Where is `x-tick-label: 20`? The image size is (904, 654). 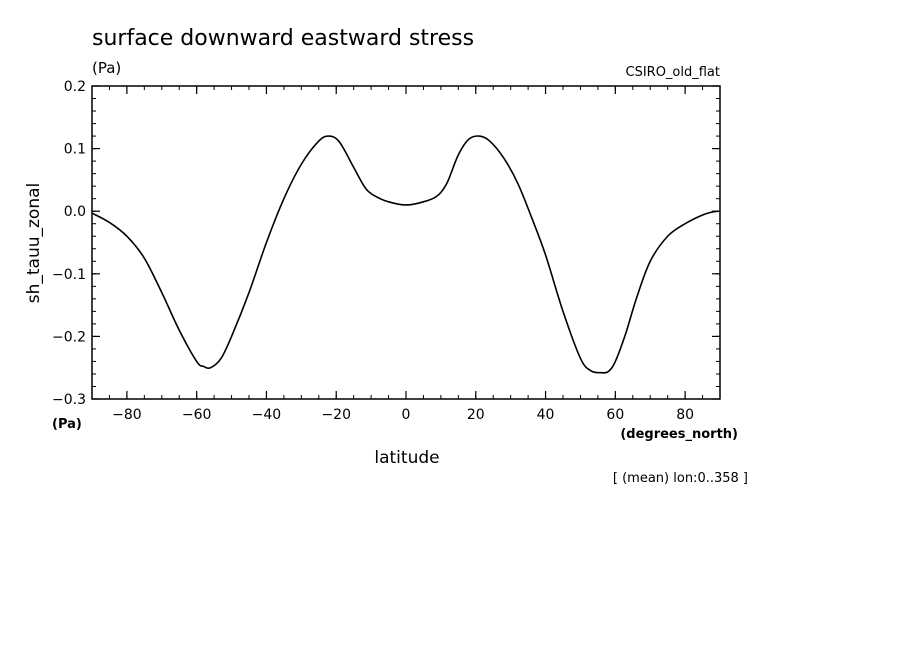
x-tick-label: 20 is located at coordinates (476, 415).